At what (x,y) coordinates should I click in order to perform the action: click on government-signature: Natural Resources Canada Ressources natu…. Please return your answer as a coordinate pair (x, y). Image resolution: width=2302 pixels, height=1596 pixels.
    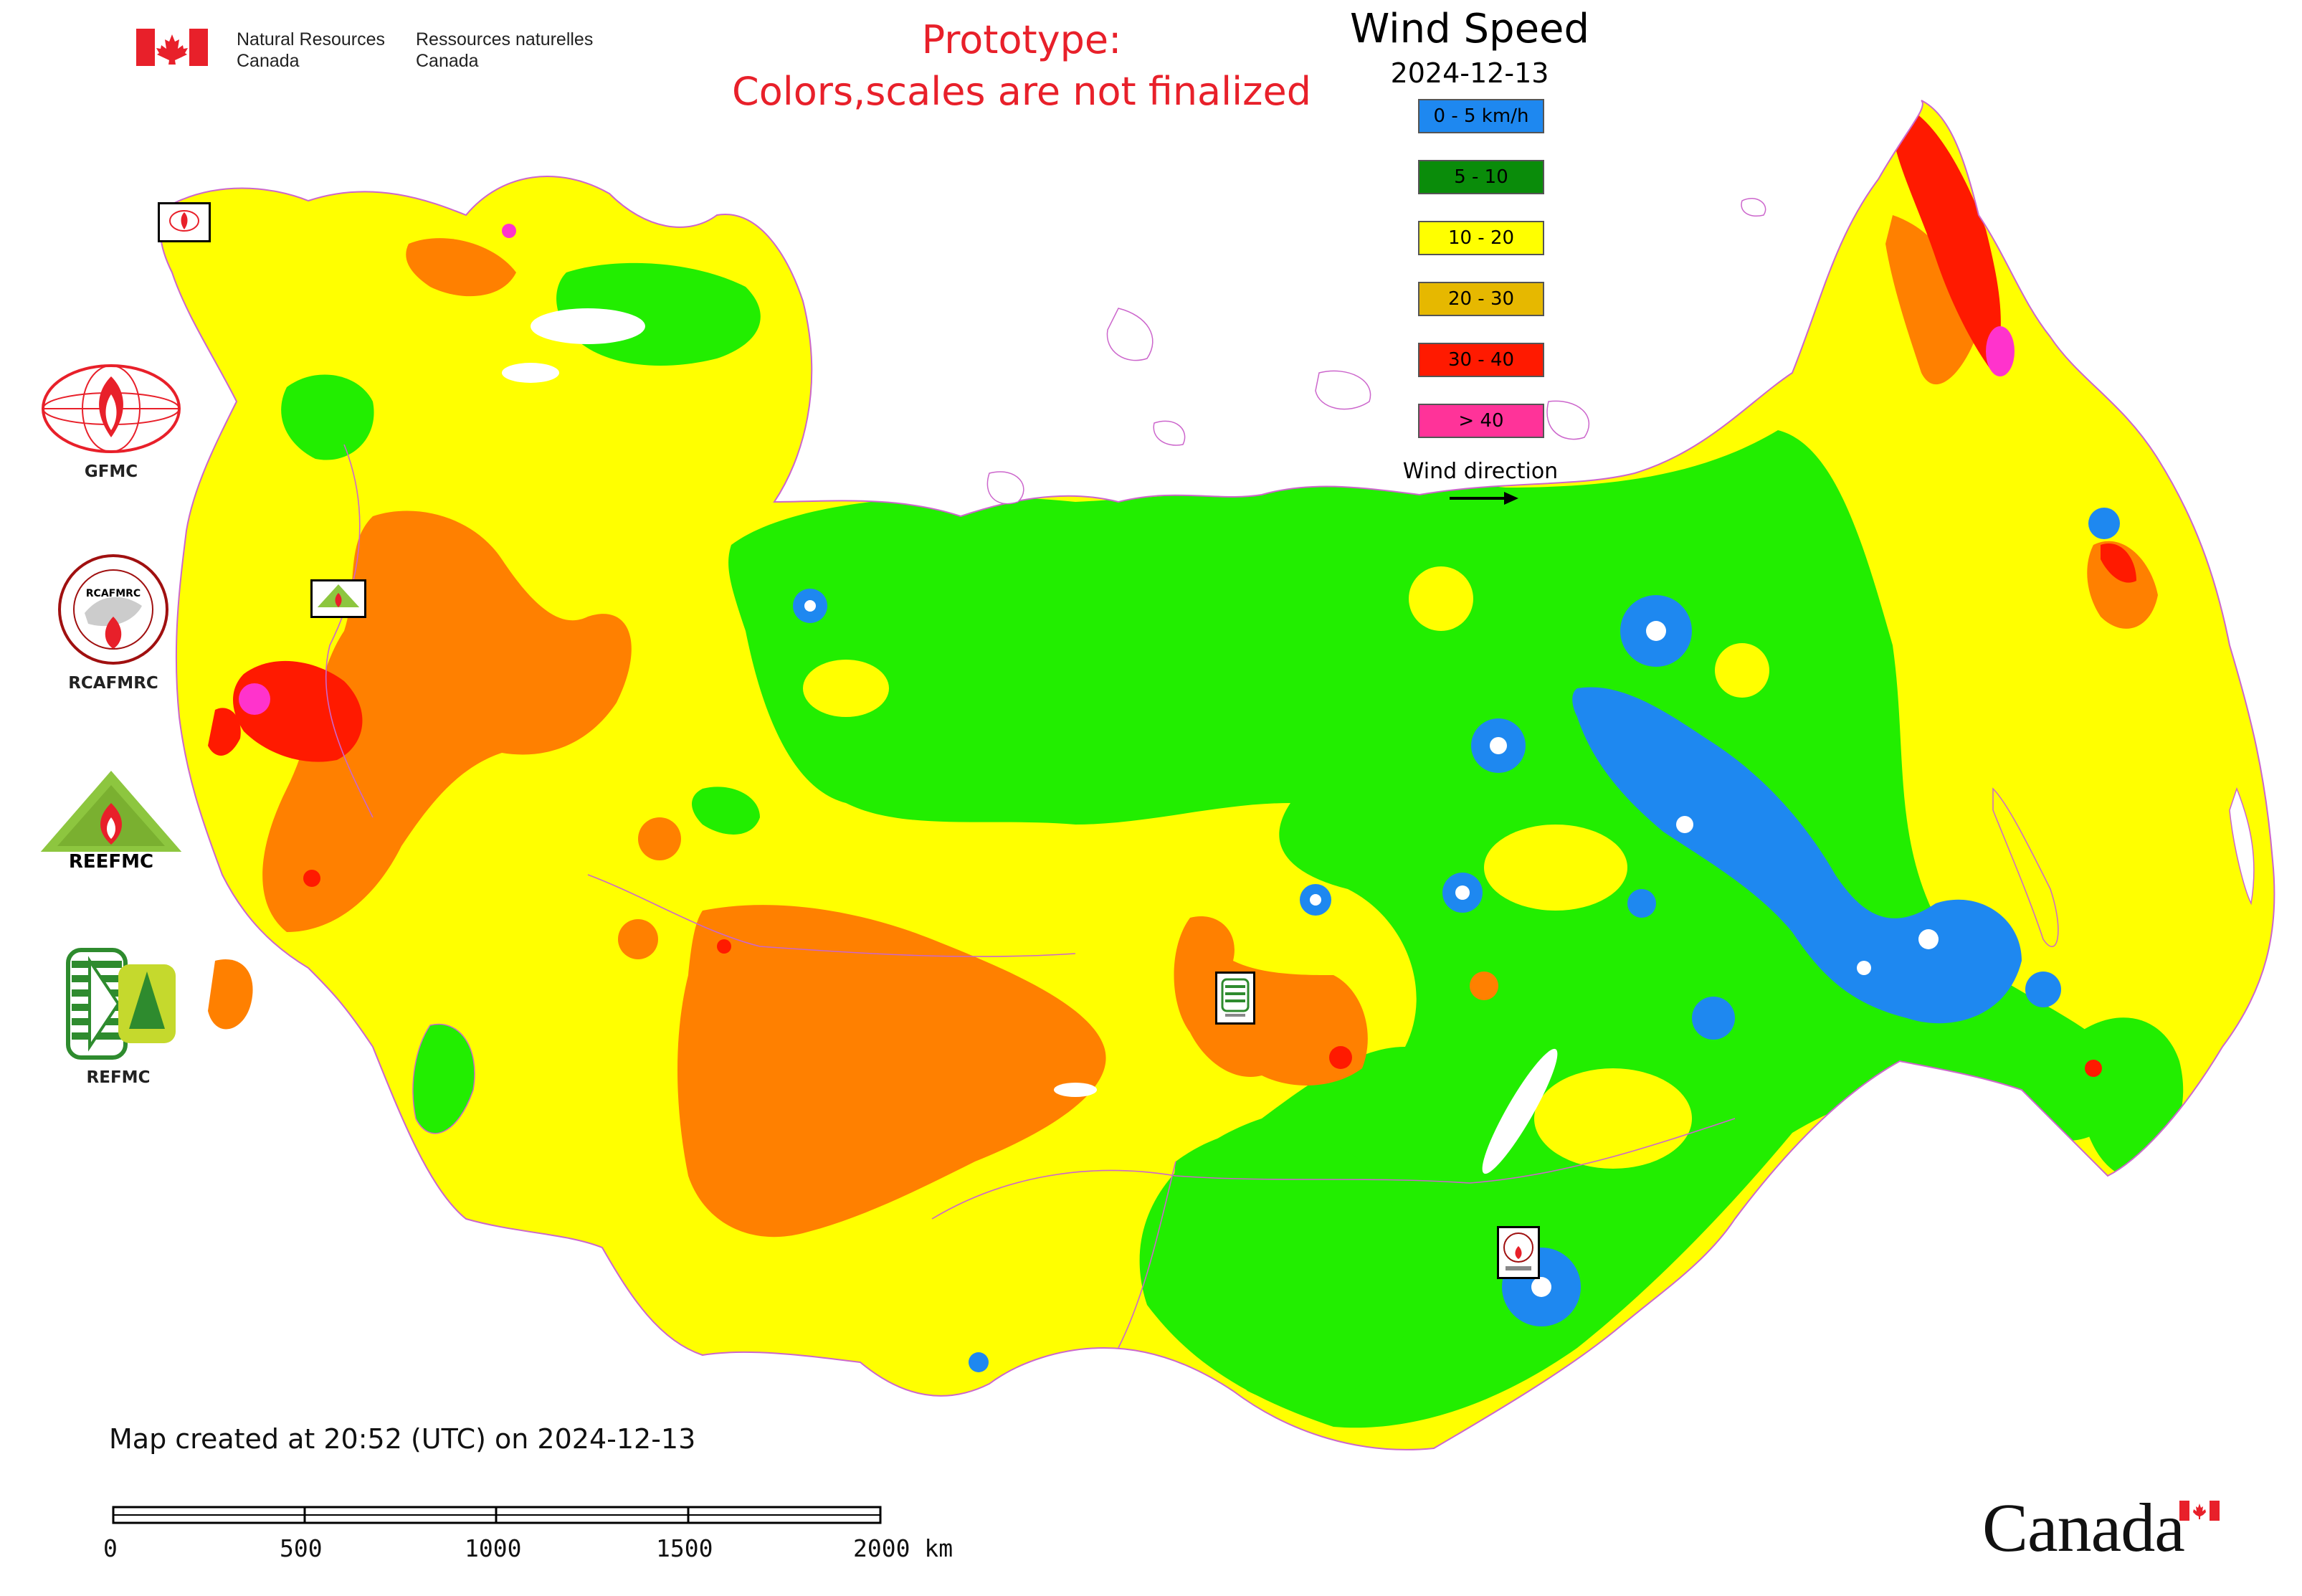
    Looking at the image, I should click on (369, 54).